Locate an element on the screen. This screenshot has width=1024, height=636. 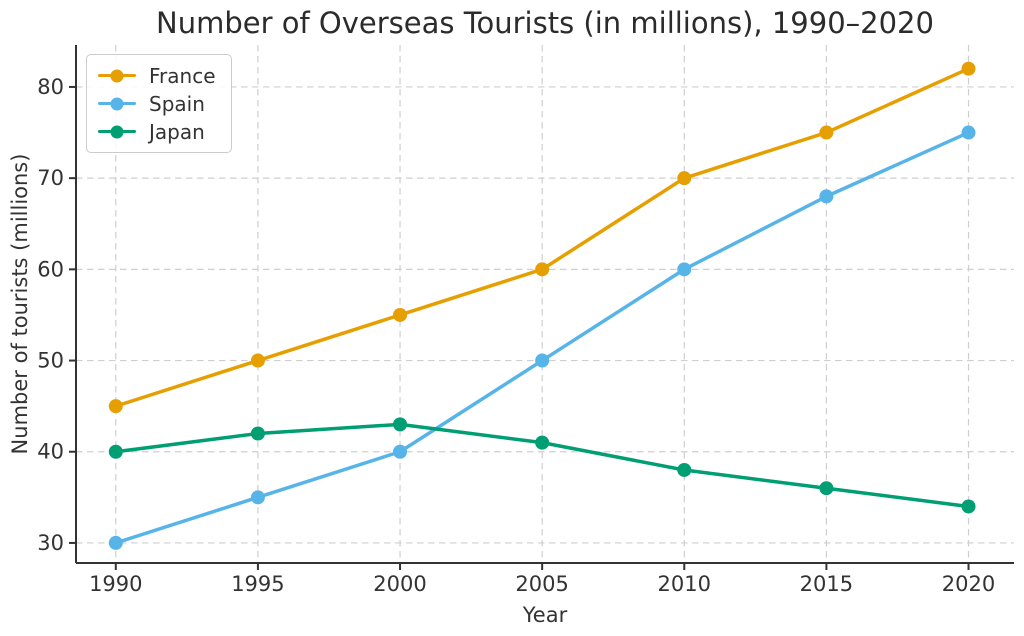
legend-item-japan: Japan is located at coordinates (157, 131).